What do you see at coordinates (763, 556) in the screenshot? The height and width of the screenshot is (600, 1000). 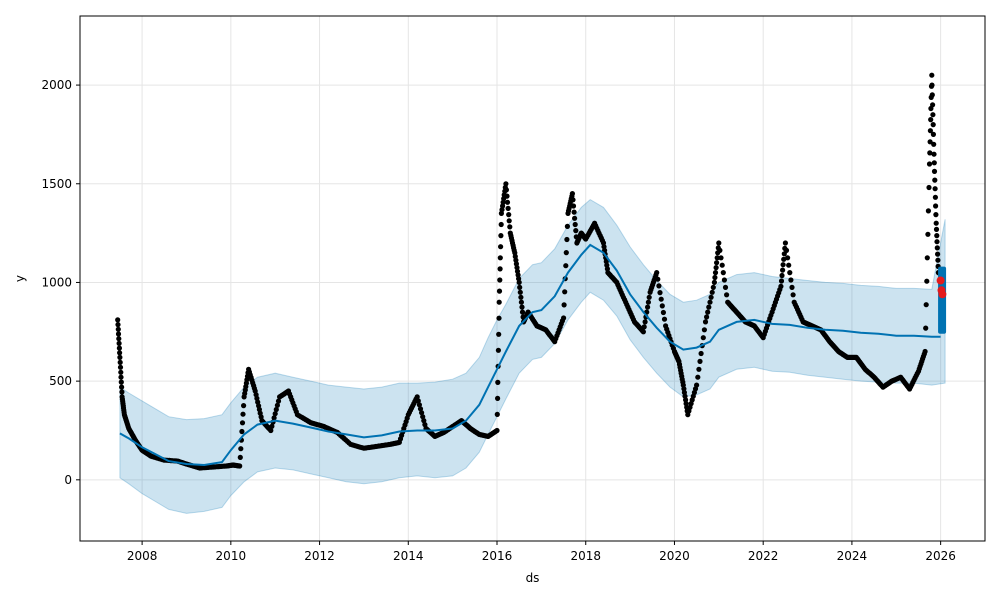 I see `x-tick-label: 2022` at bounding box center [763, 556].